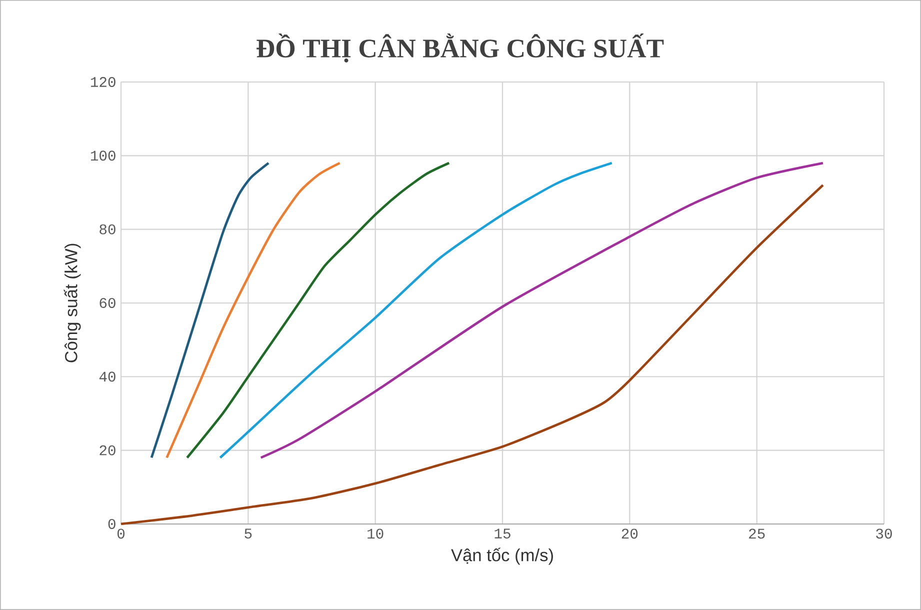  Describe the element at coordinates (502, 533) in the screenshot. I see `x-tick-label: 15` at that location.